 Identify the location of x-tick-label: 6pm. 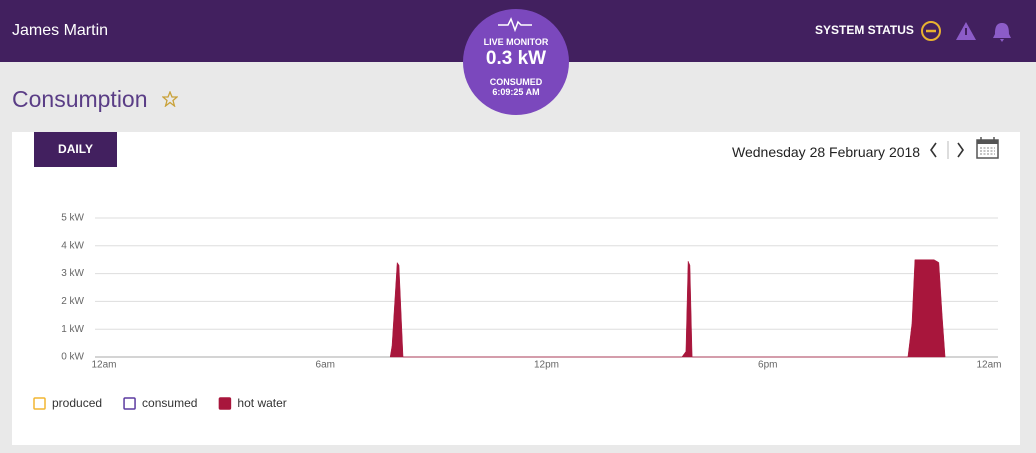
(767, 365).